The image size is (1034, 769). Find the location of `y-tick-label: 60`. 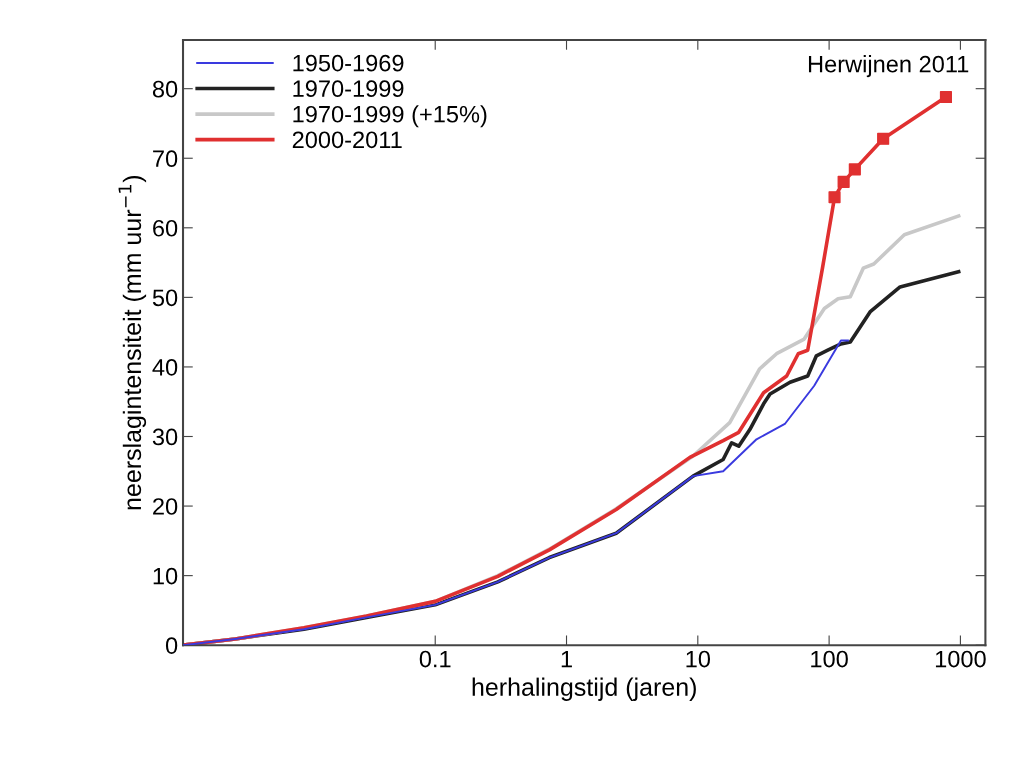

y-tick-label: 60 is located at coordinates (165, 228).